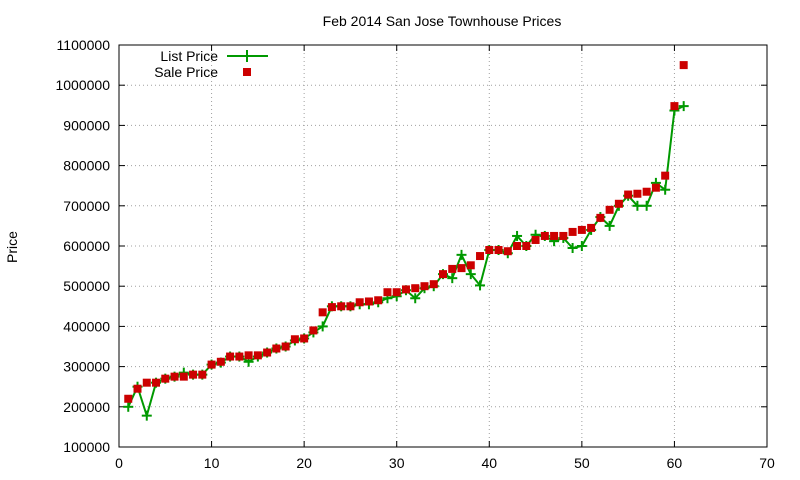  Describe the element at coordinates (86, 206) in the screenshot. I see `y-tick-label: 700000` at that location.